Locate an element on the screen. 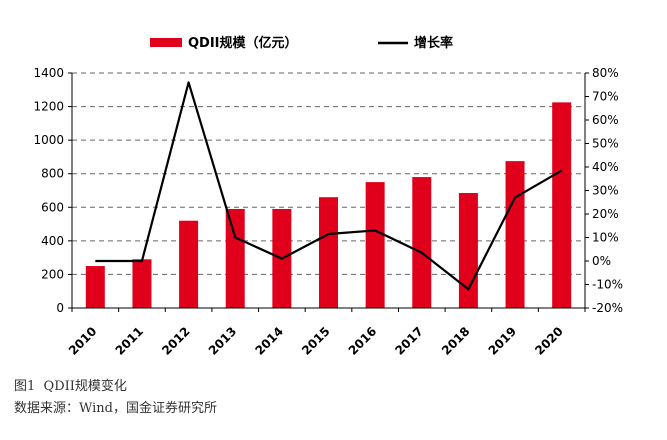 The width and height of the screenshot is (667, 440). left-tick-label: 600 is located at coordinates (52, 207).